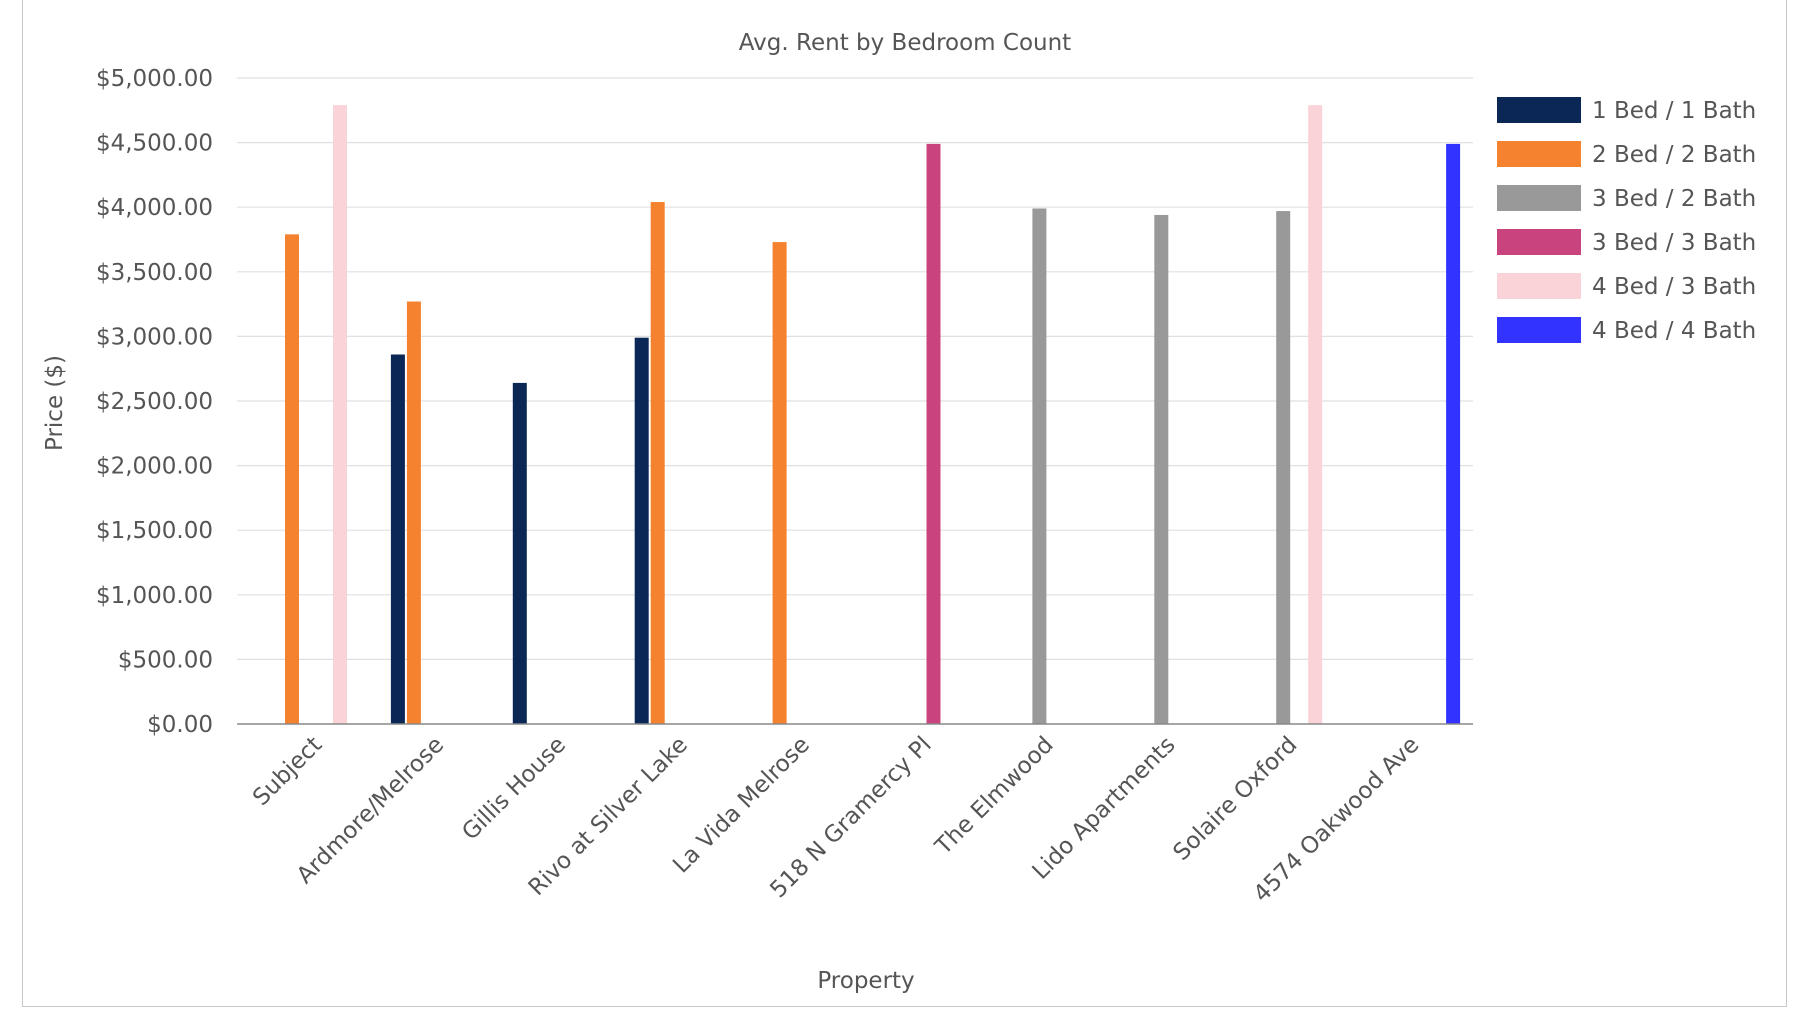  What do you see at coordinates (1235, 799) in the screenshot?
I see `x-tick-label: Solaire Oxford` at bounding box center [1235, 799].